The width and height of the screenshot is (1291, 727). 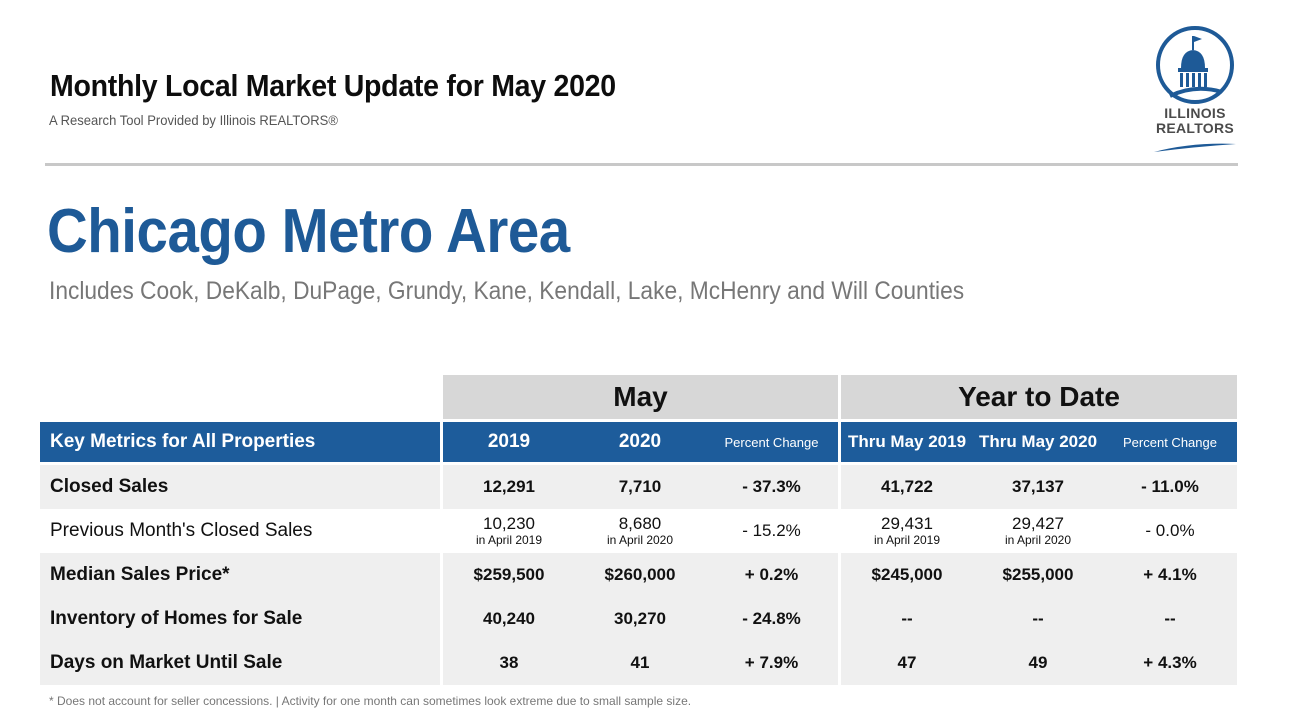 I want to click on cell-may-pct: - 24.8%, so click(x=771, y=619).